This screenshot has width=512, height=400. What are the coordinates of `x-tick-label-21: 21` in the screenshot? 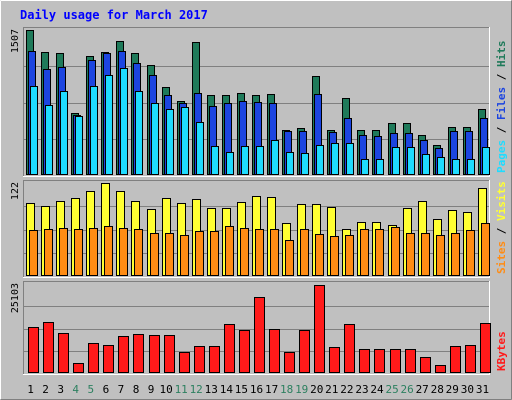 It's located at (331, 389).